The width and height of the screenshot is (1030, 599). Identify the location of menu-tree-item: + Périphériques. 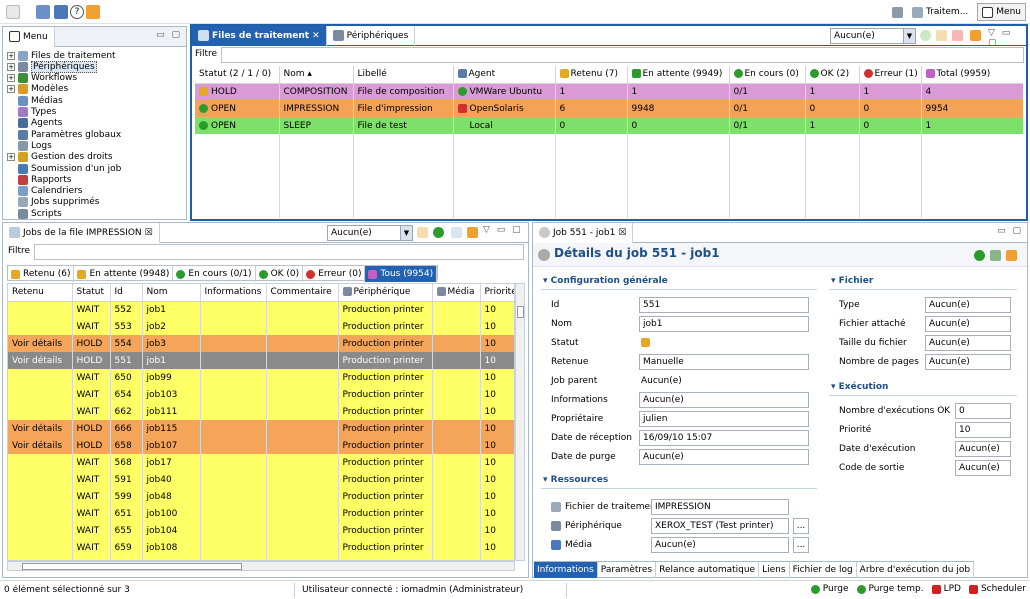
(52, 66).